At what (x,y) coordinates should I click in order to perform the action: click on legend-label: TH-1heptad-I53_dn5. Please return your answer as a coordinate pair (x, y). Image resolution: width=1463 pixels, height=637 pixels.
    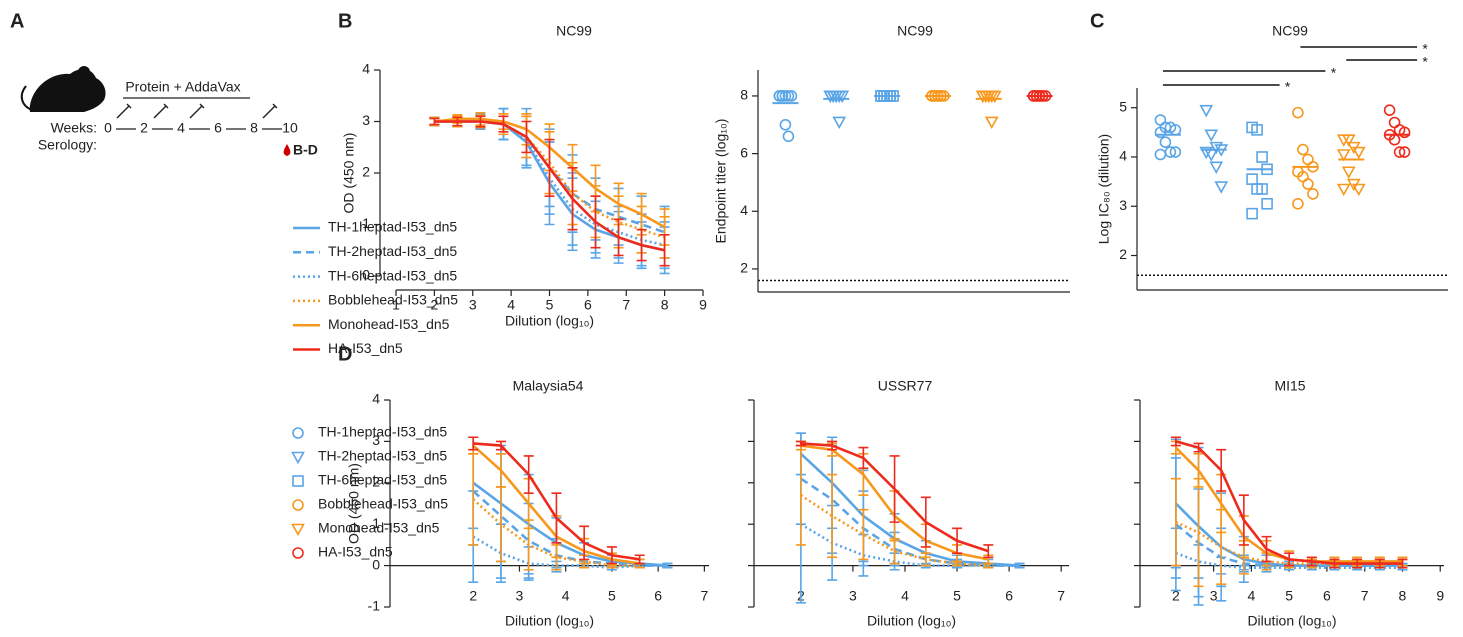
    Looking at the image, I should click on (382, 432).